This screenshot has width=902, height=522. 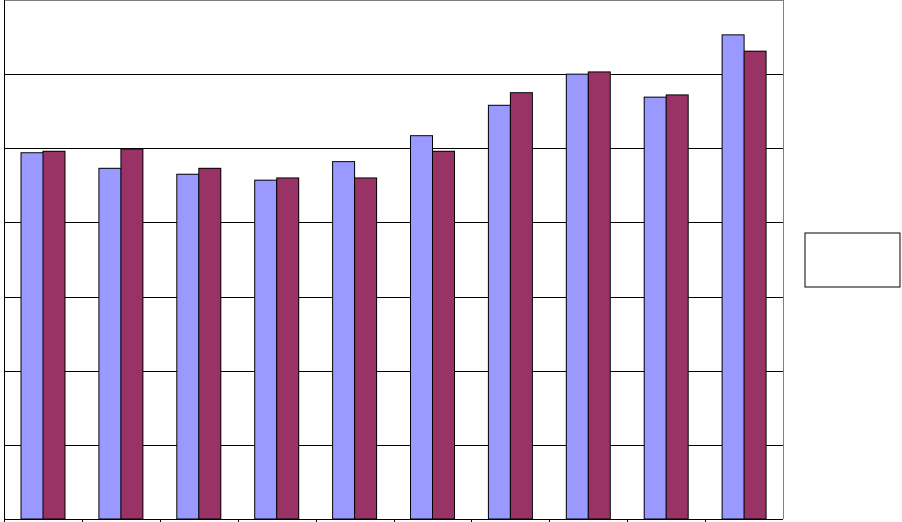 I want to click on legend-box, so click(x=852, y=260).